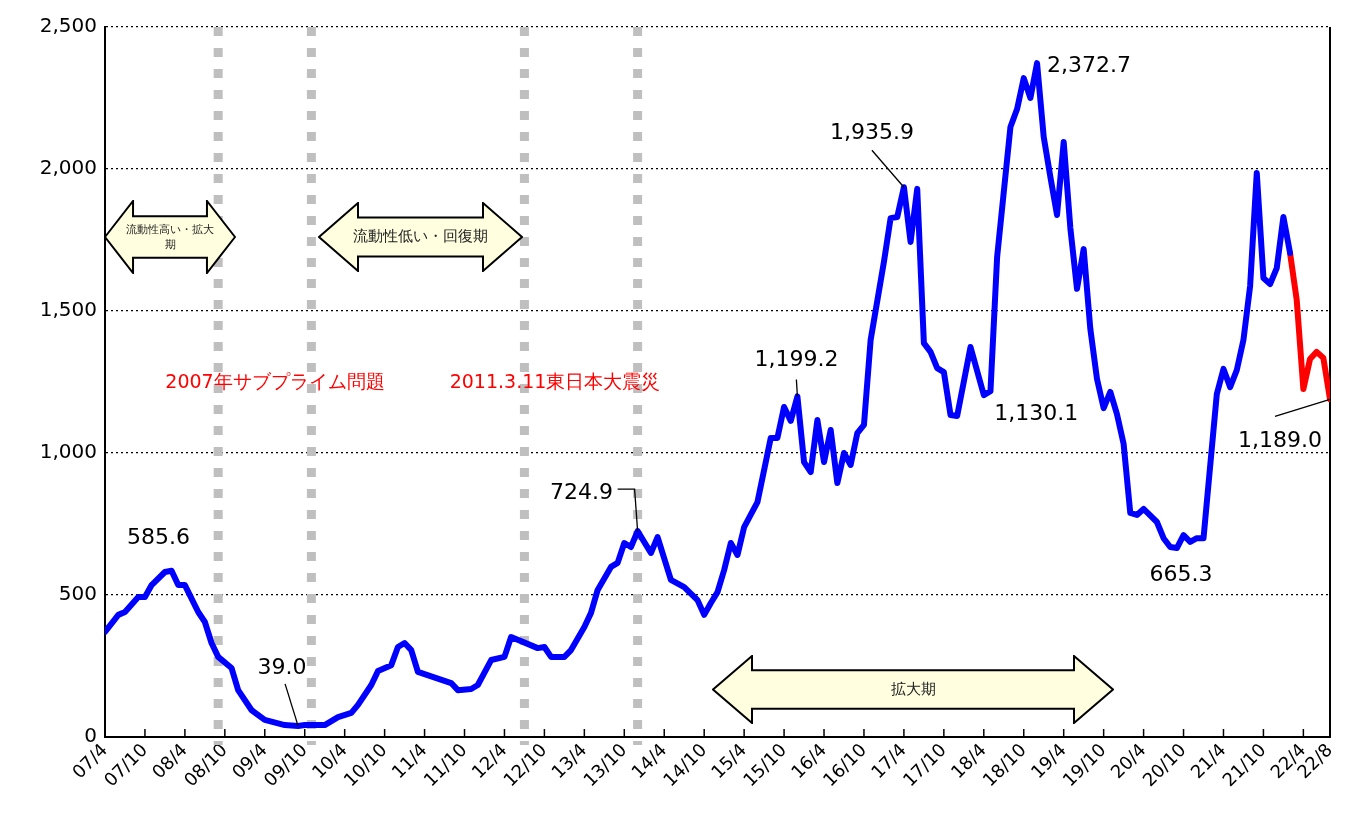  I want to click on y-tick-label: 500, so click(77, 593).